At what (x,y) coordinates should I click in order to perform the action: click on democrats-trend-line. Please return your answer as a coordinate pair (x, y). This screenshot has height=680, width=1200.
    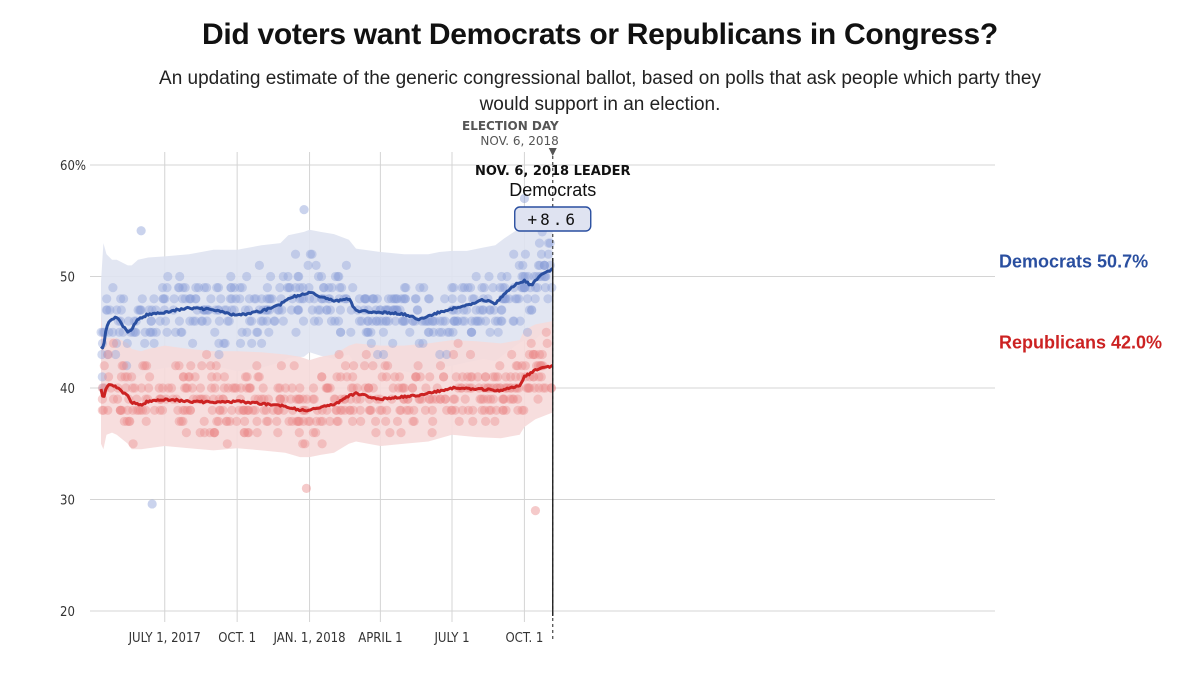
    Looking at the image, I should click on (327, 308).